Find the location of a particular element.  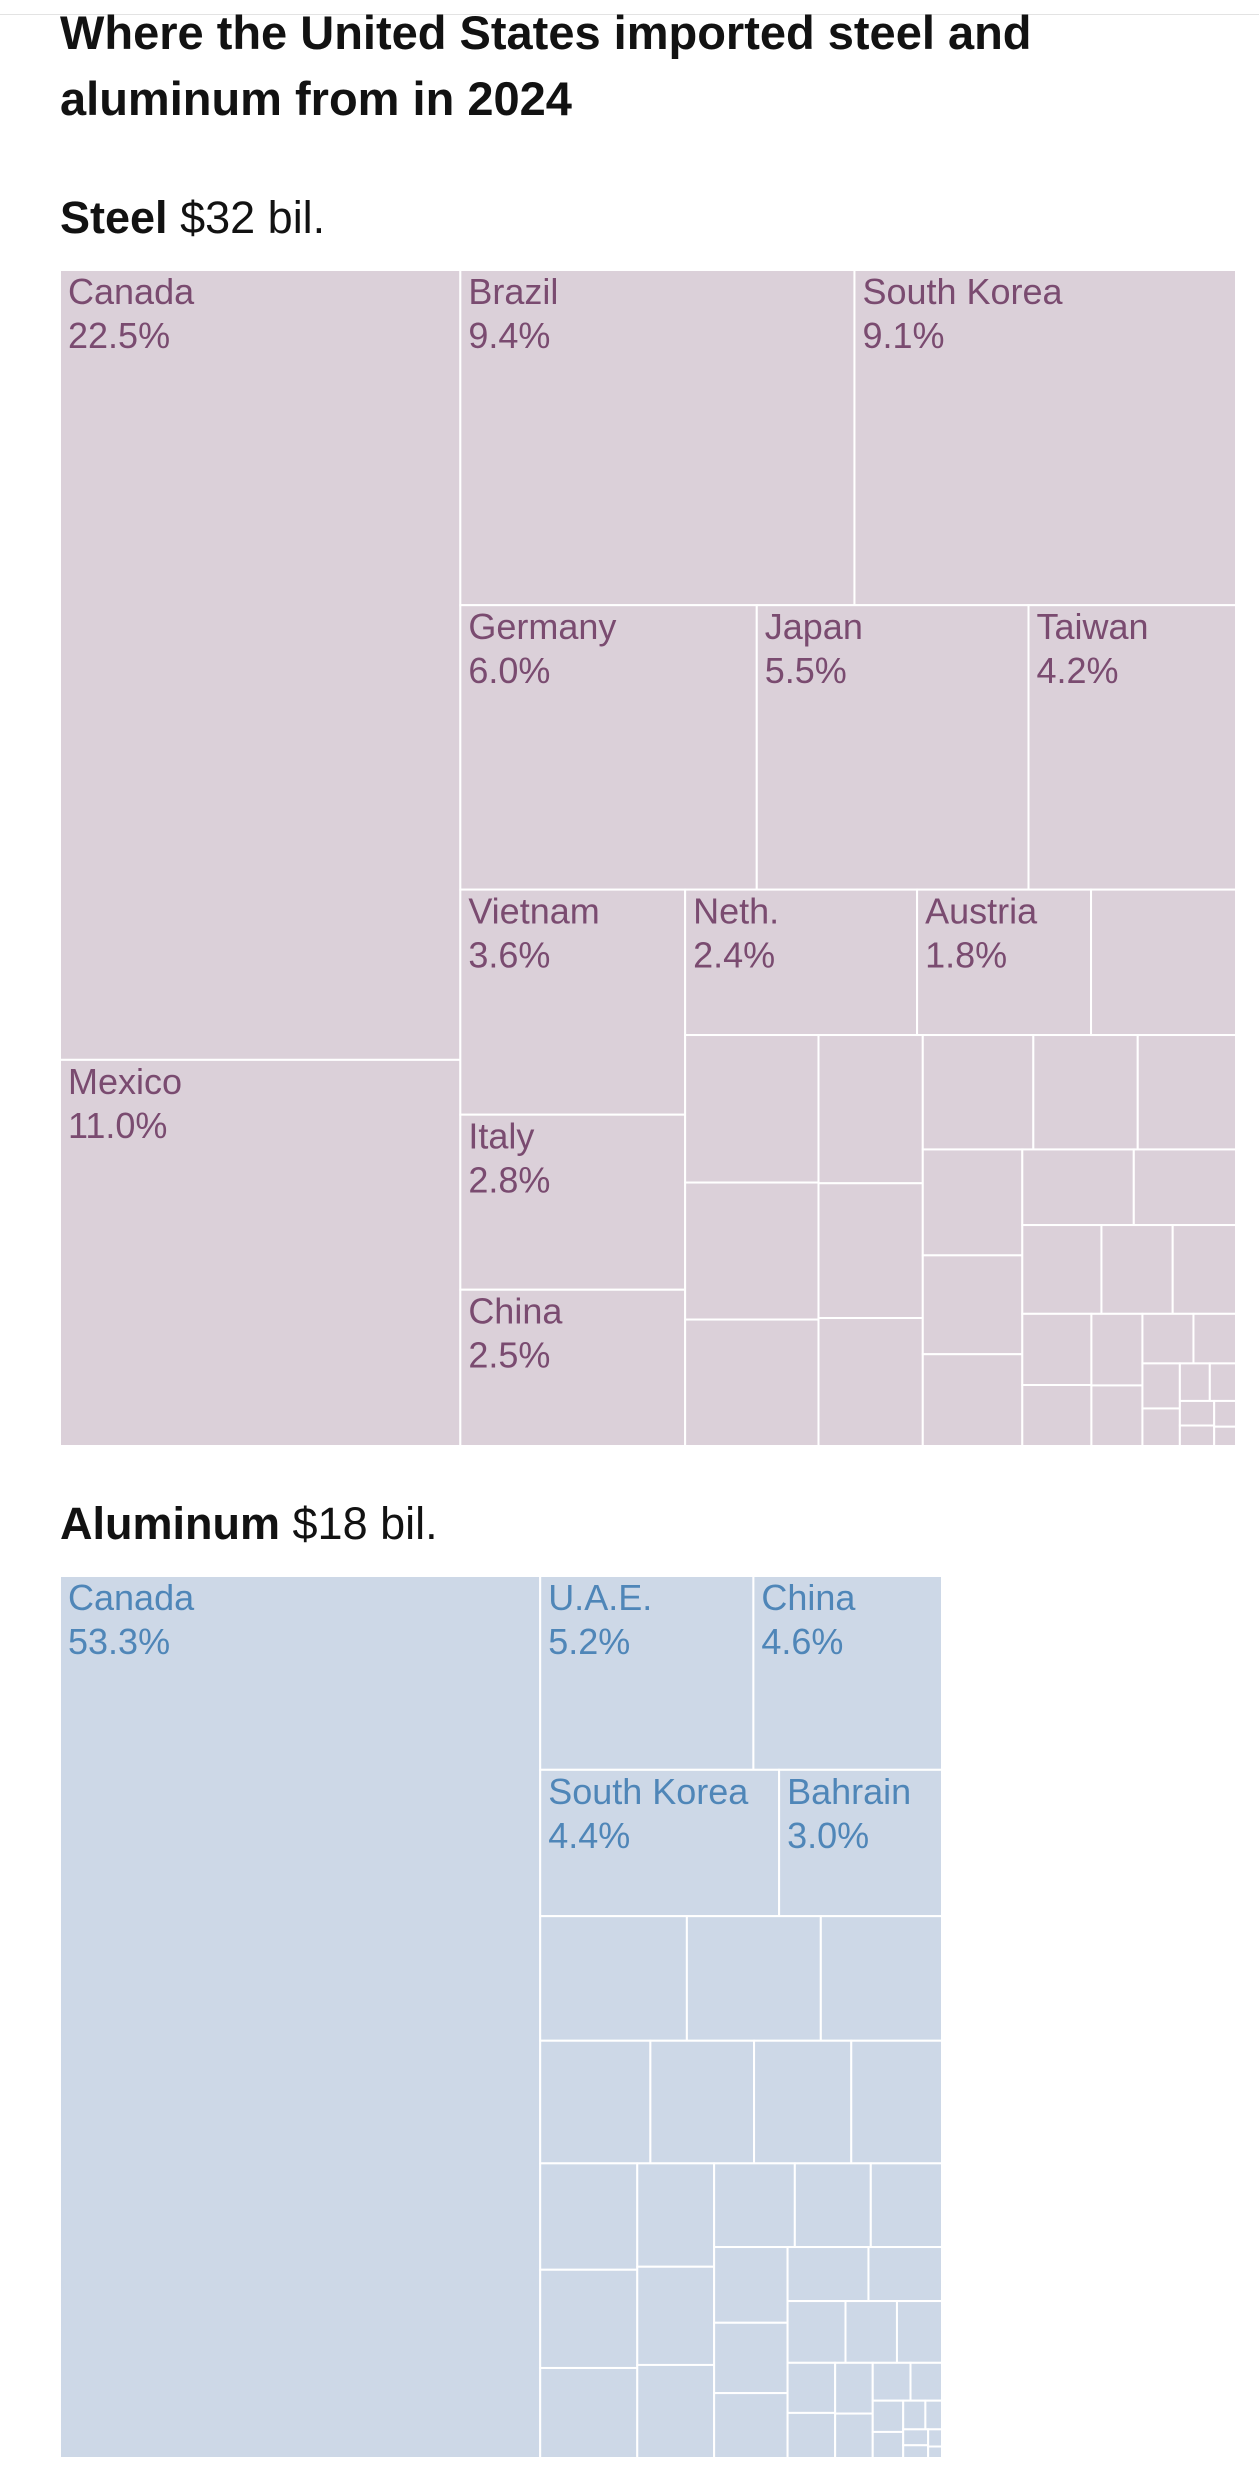

steel-cell-percent: 2.4% is located at coordinates (734, 955).